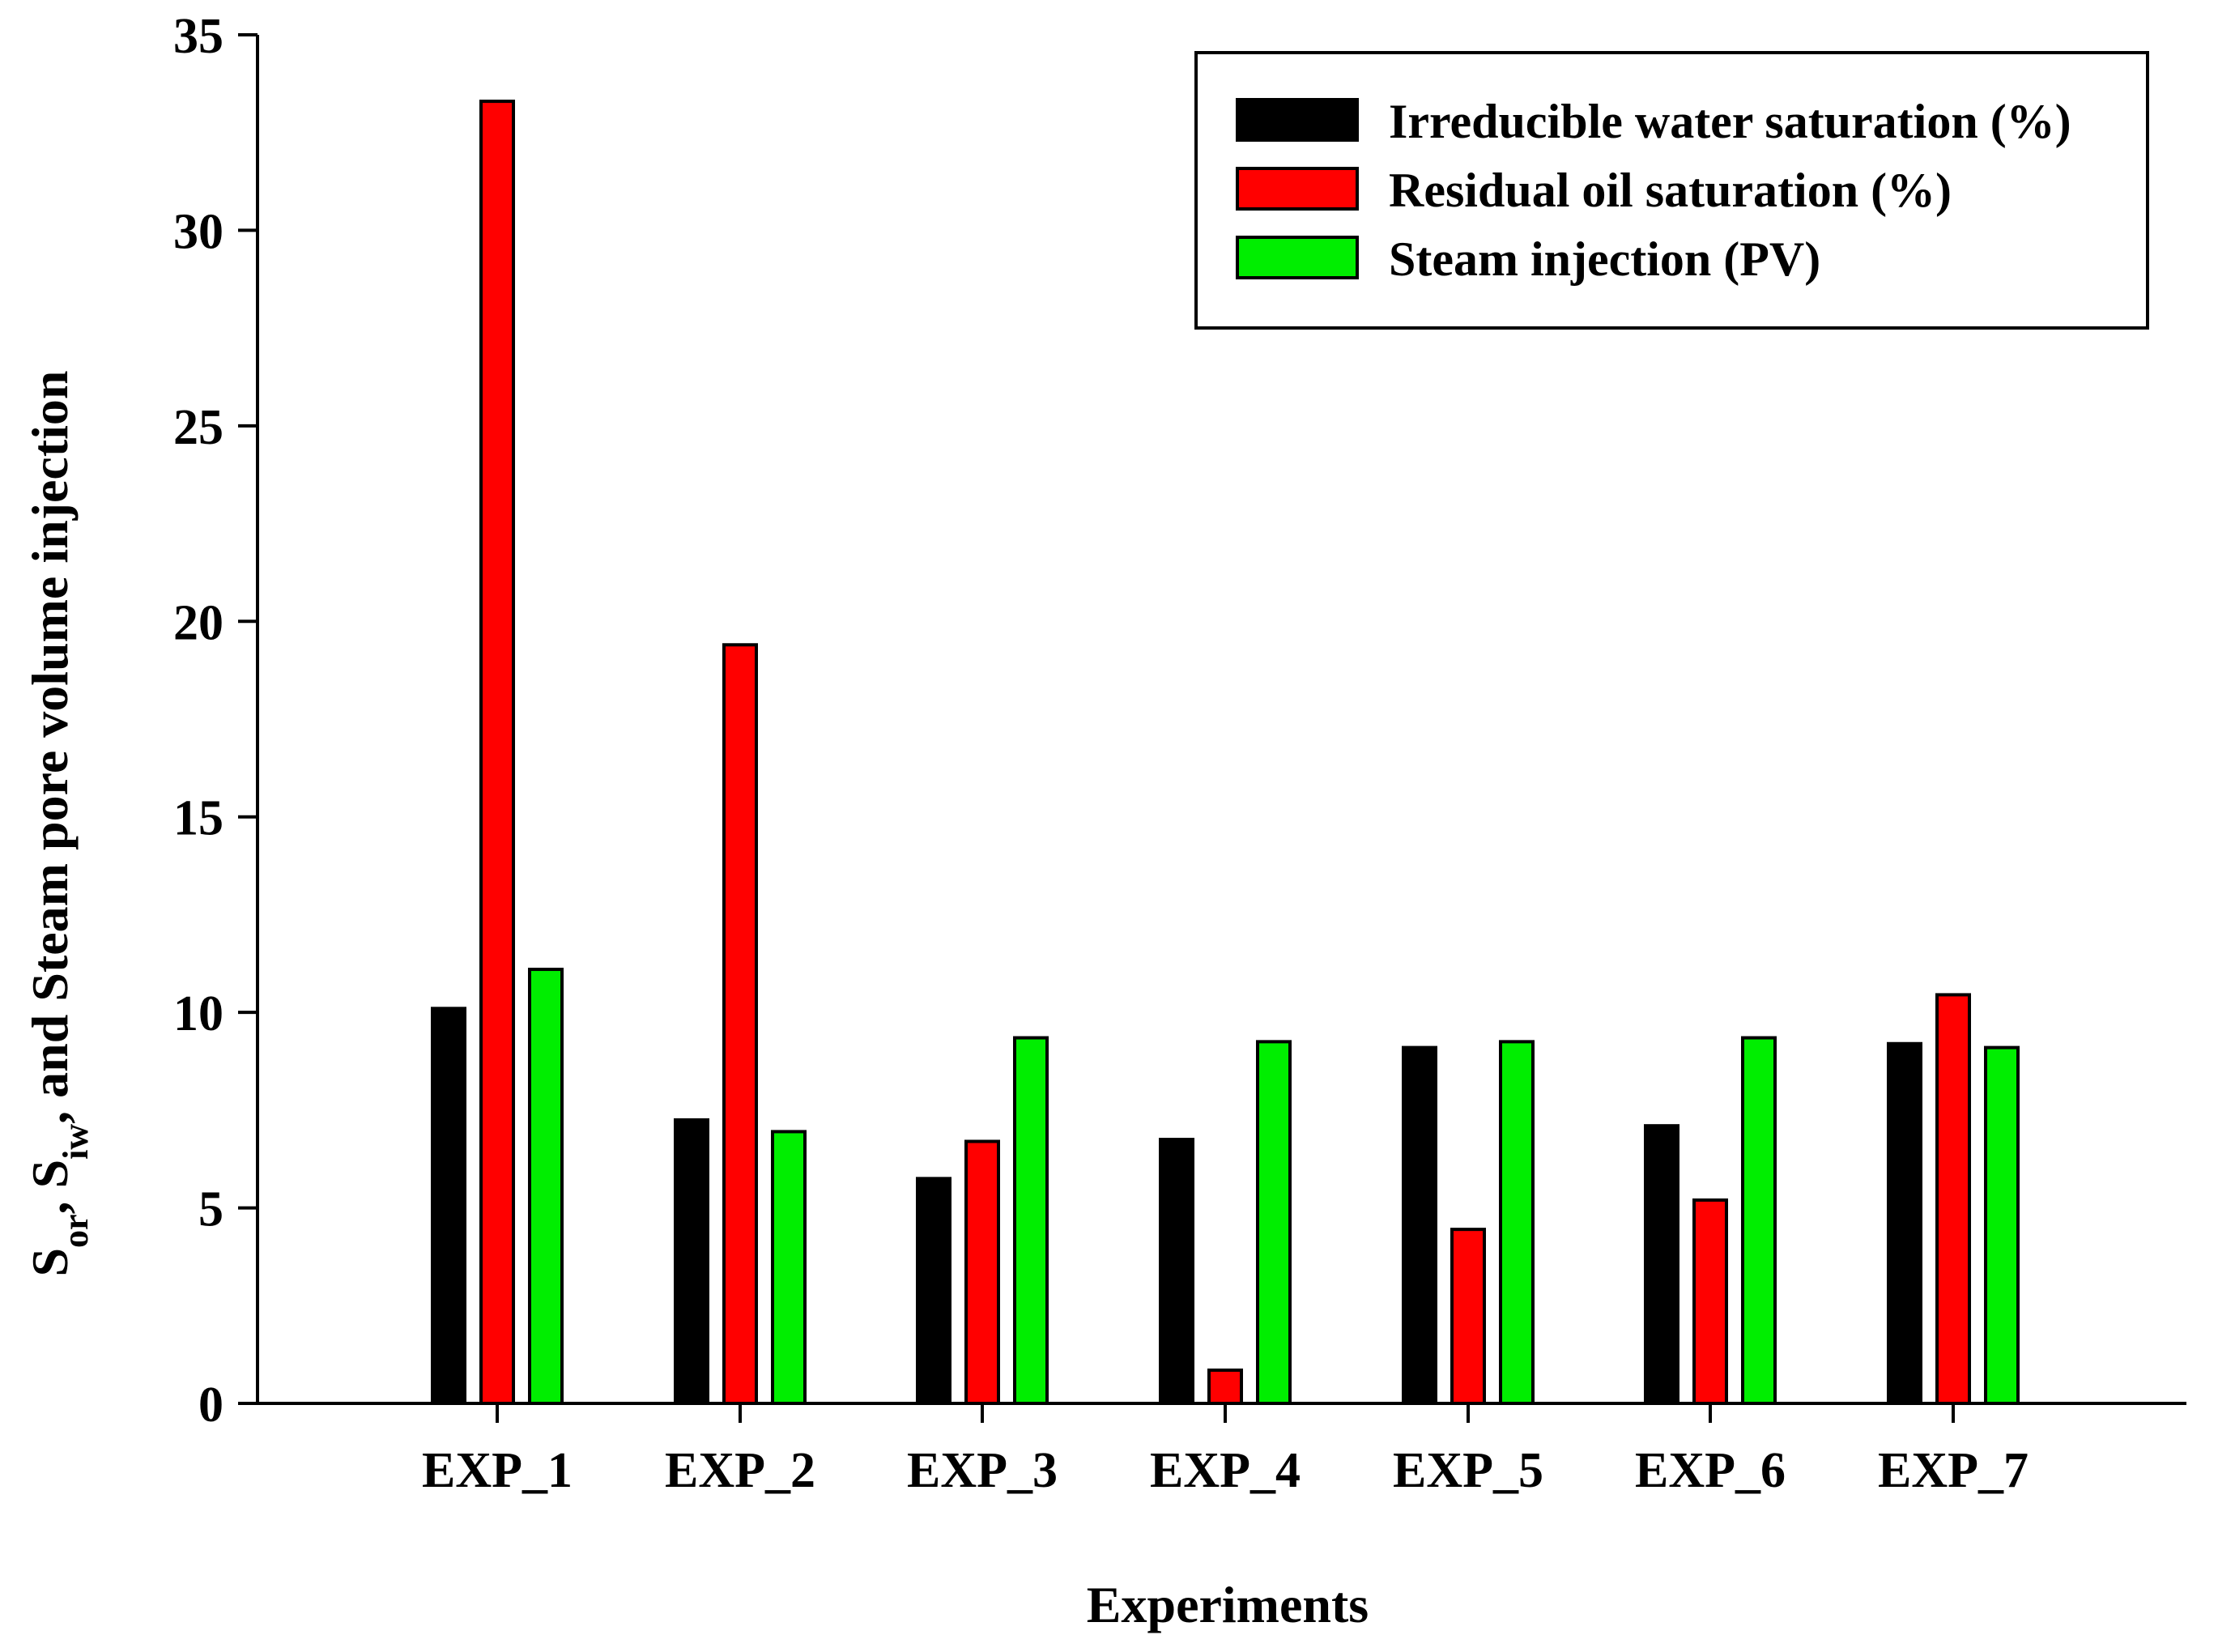 This screenshot has height=1652, width=2218. I want to click on y-tick-label: 20, so click(198, 622).